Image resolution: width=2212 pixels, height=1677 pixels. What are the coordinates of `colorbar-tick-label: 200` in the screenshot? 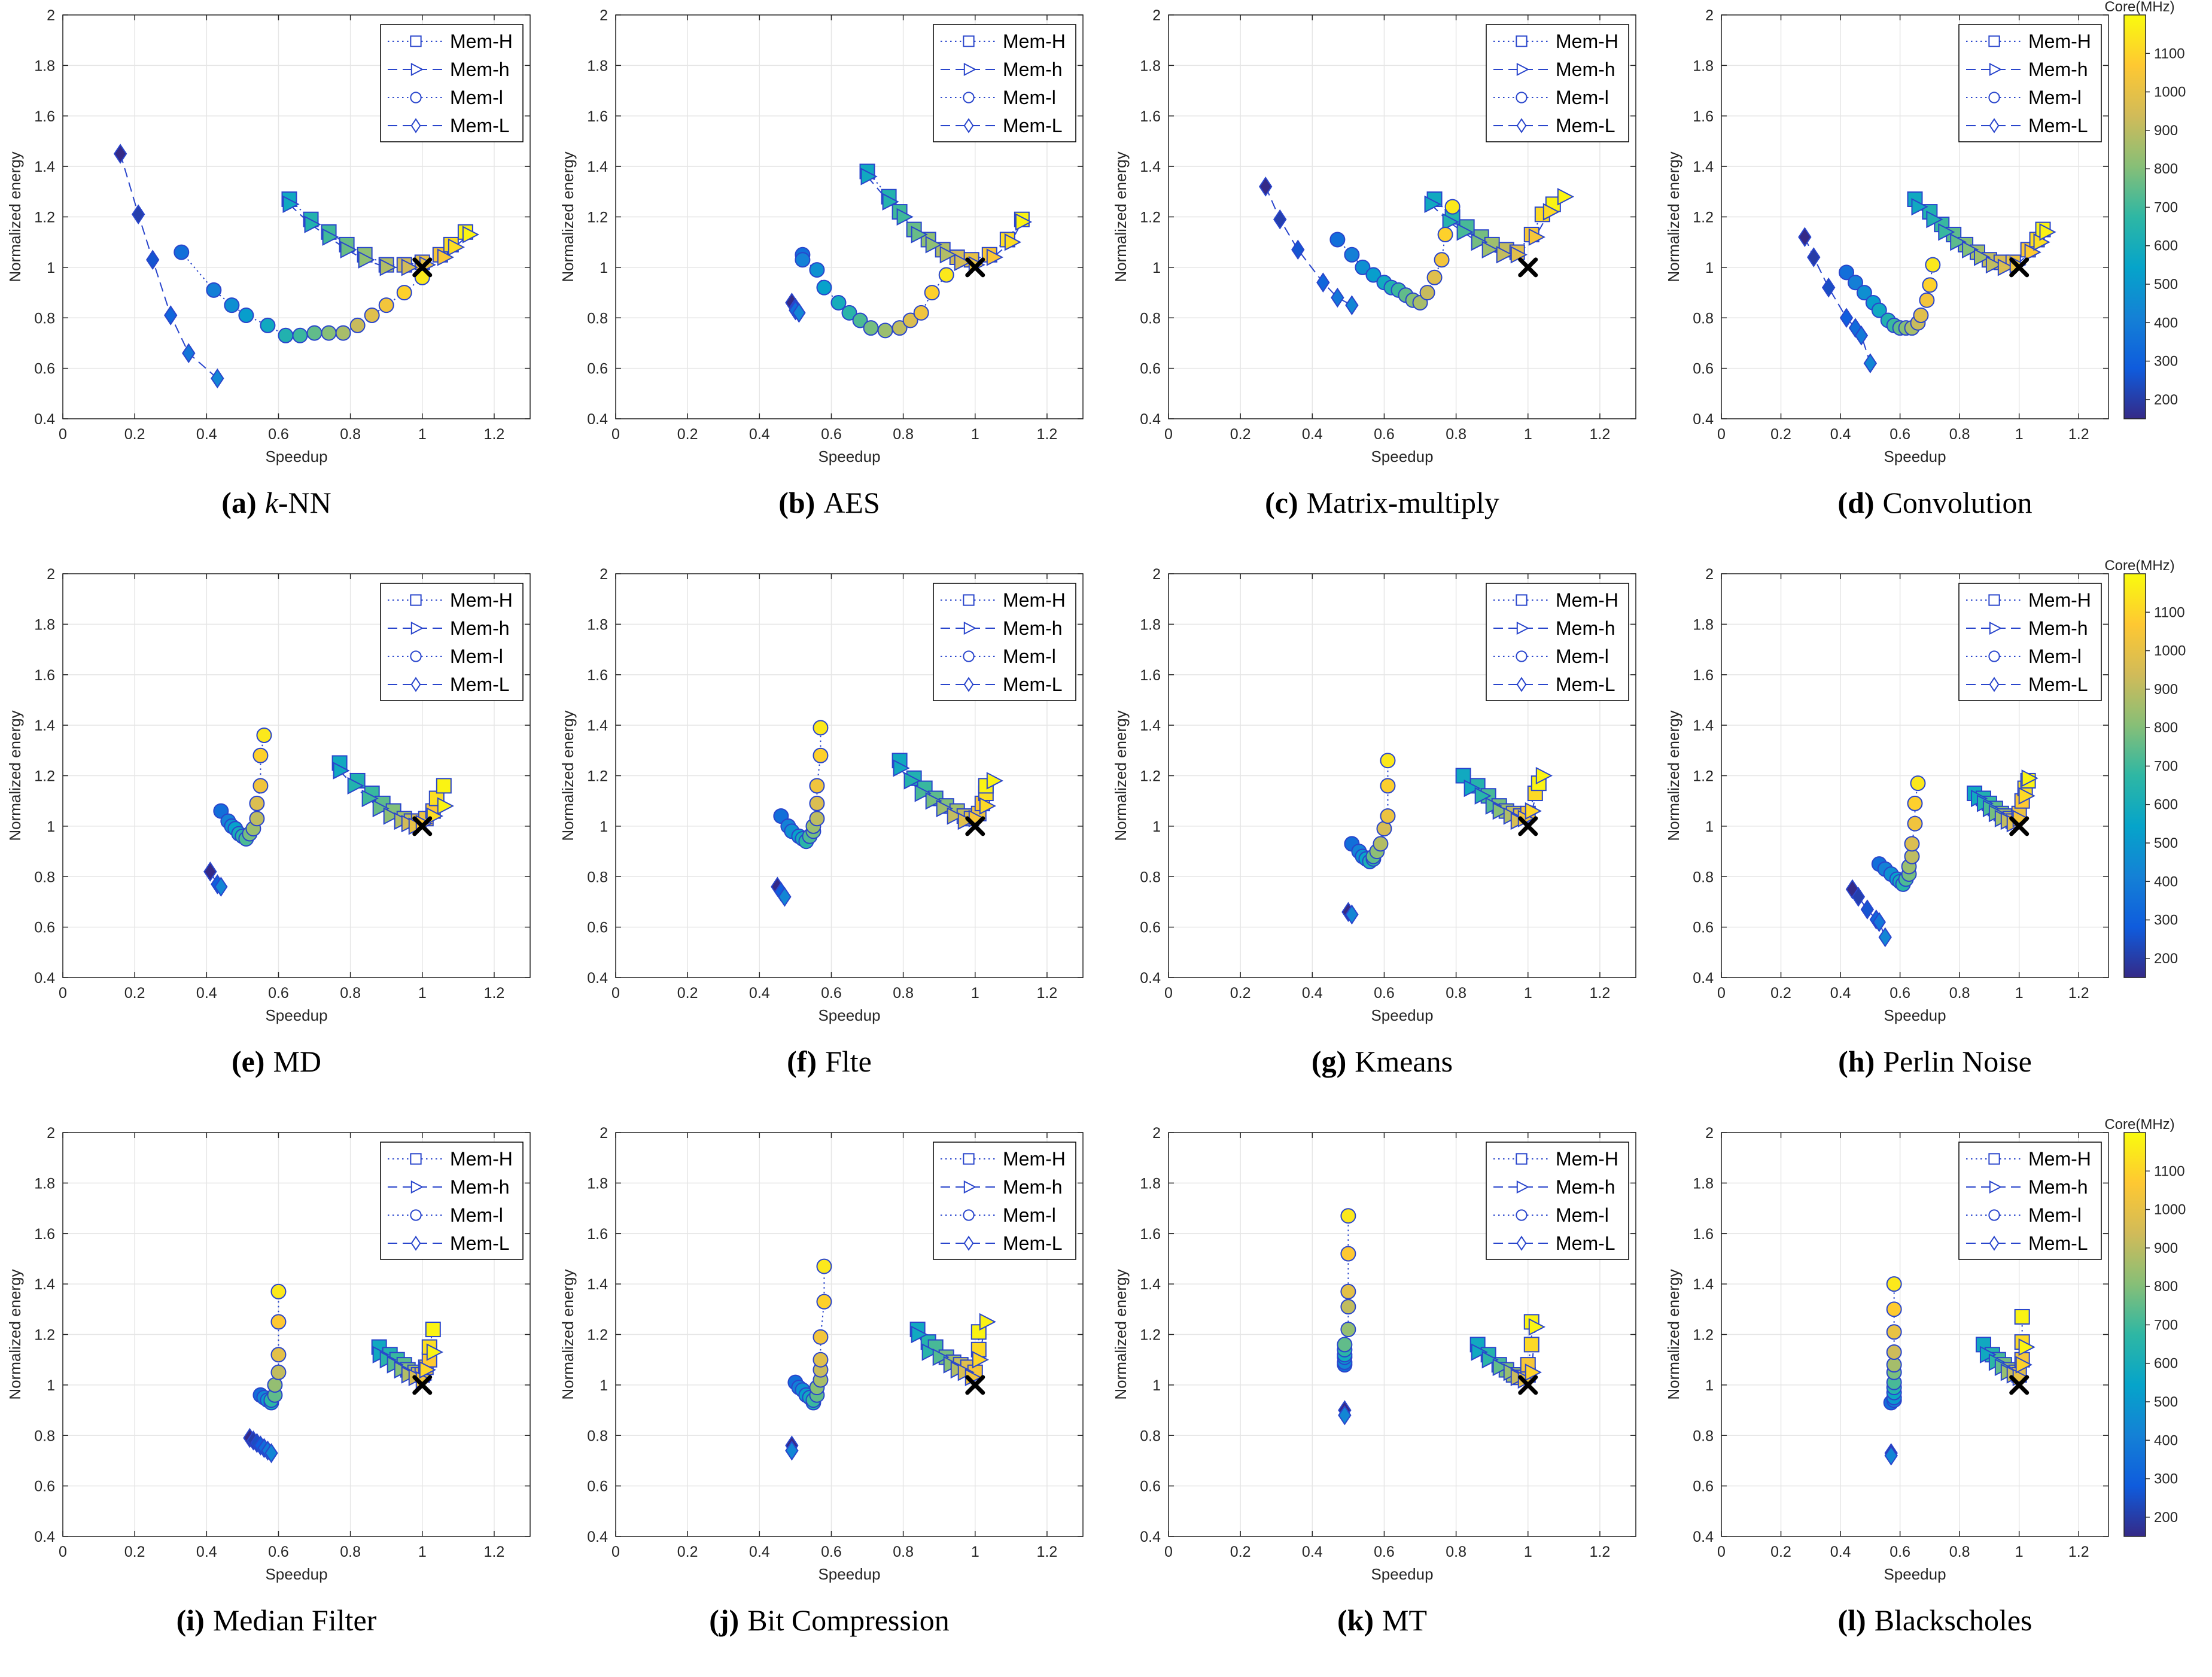 It's located at (2166, 1517).